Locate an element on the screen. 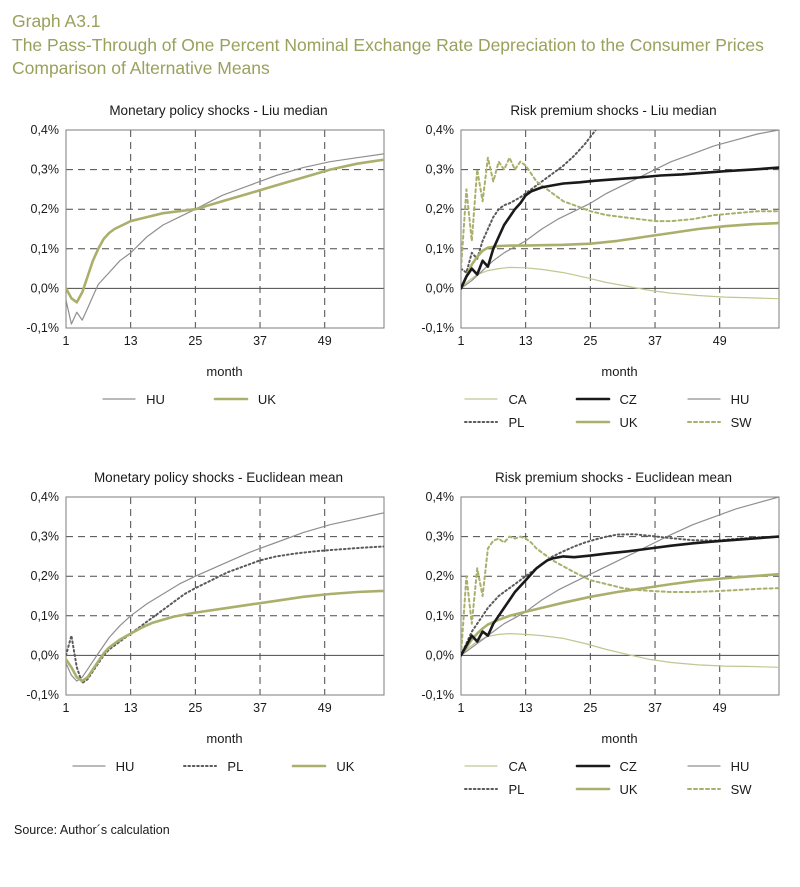 The height and width of the screenshot is (887, 800). x-tick-label: 13 is located at coordinates (130, 341).